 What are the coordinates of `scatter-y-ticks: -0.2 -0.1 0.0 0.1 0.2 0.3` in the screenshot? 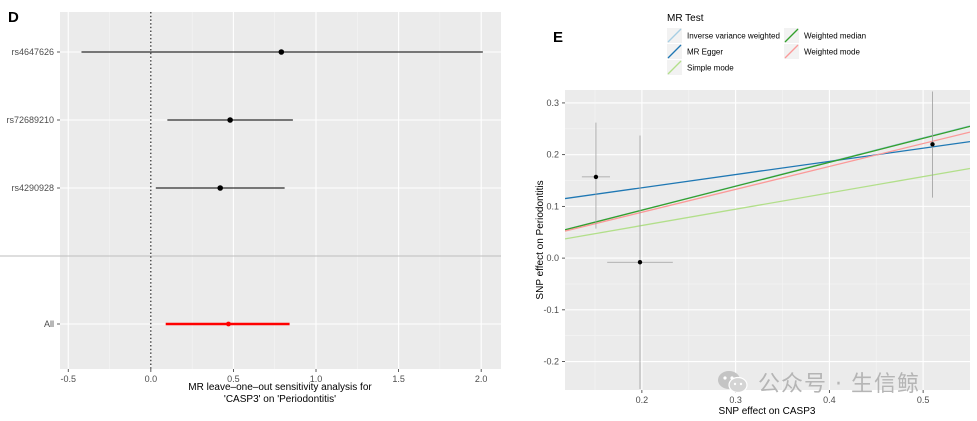 It's located at (554, 232).